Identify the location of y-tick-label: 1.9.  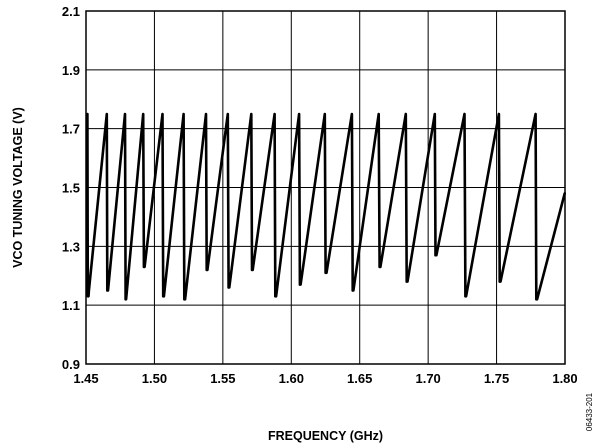
(71, 70).